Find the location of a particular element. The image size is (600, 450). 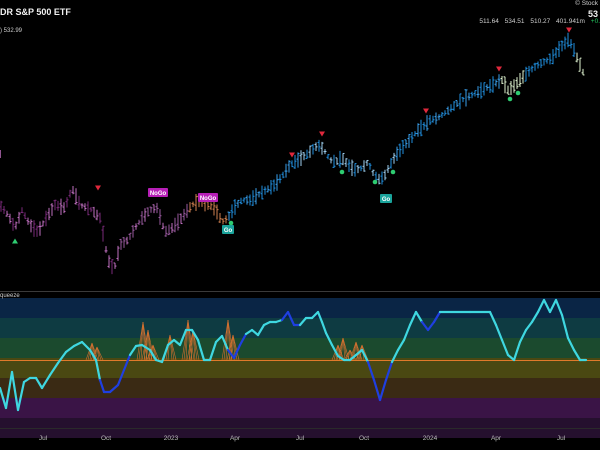

signal-label: NoGo is located at coordinates (158, 194).